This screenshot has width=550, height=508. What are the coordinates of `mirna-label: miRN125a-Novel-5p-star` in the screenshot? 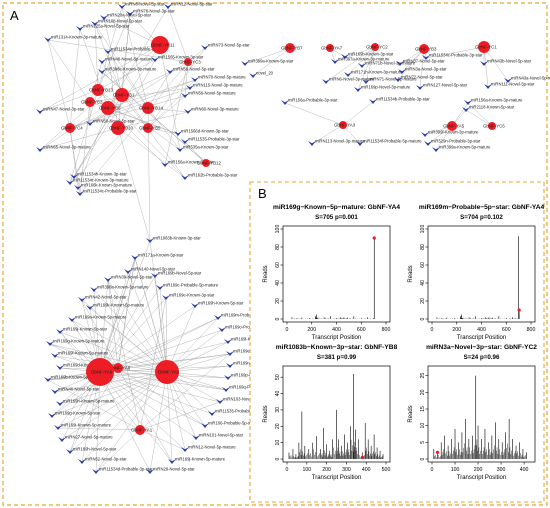 It's located at (106, 26).